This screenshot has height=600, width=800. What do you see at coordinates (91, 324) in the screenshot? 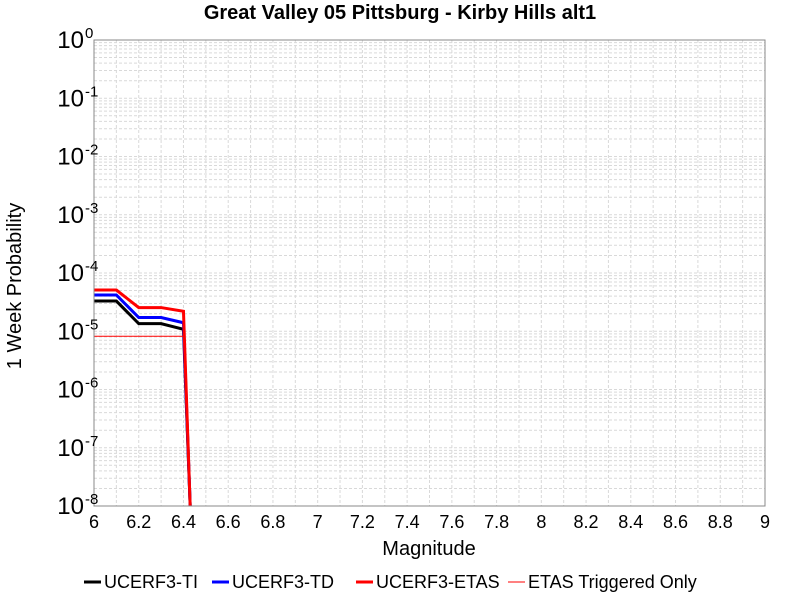
I see `y-tick-exponent: -5` at bounding box center [91, 324].